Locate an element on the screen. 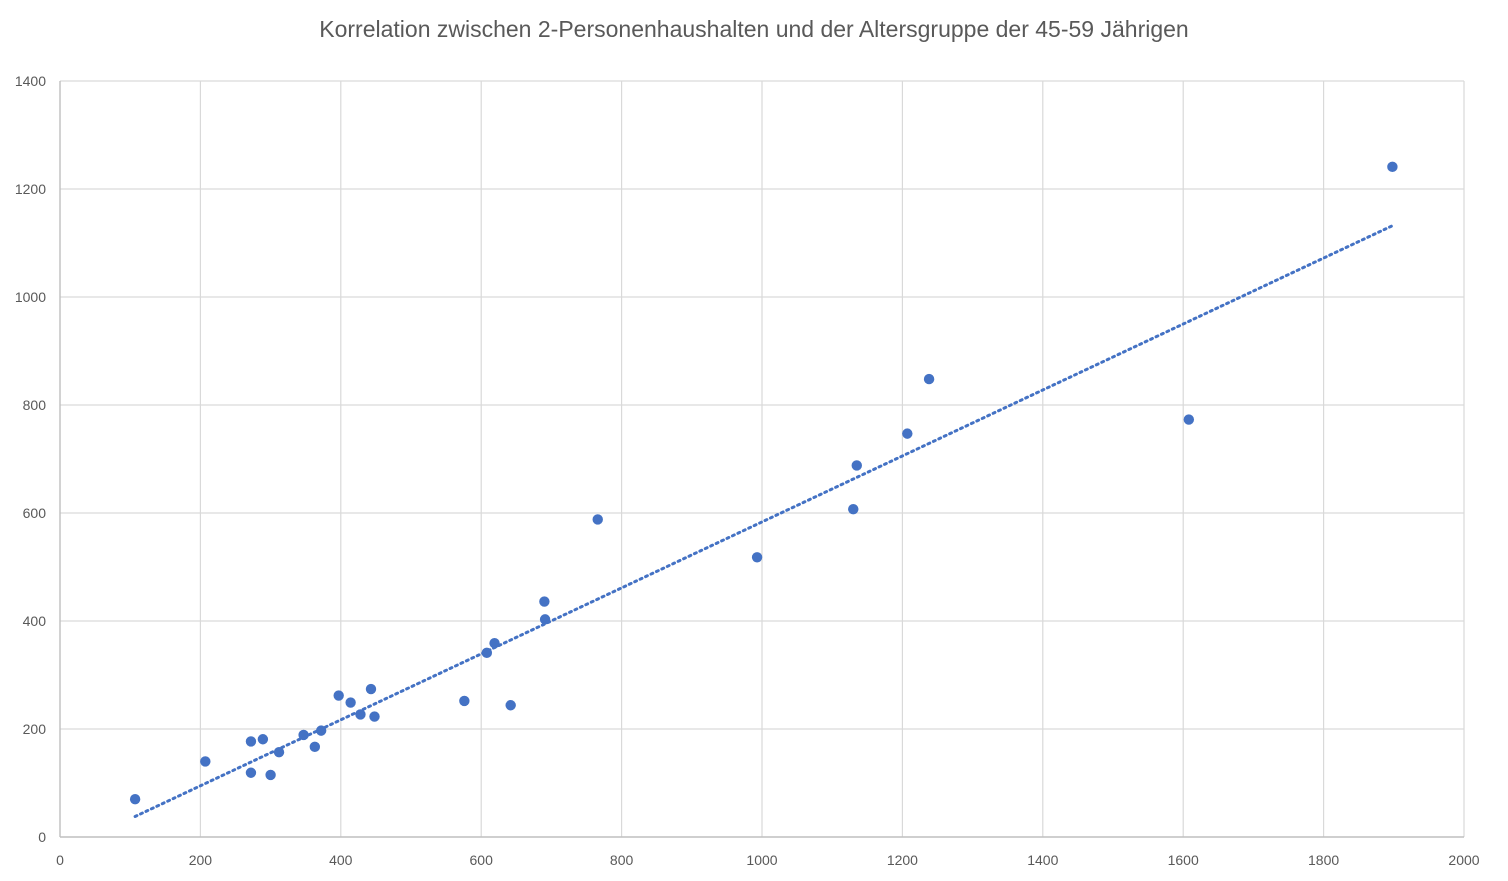 This screenshot has width=1508, height=881. x-tick-label: 1400 is located at coordinates (1042, 860).